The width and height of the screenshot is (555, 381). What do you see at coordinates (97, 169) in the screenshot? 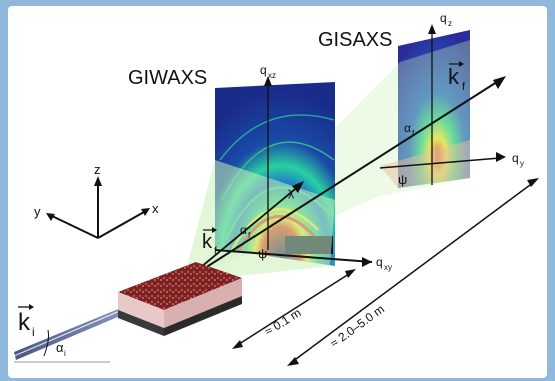
I see `axis-z-label: z` at bounding box center [97, 169].